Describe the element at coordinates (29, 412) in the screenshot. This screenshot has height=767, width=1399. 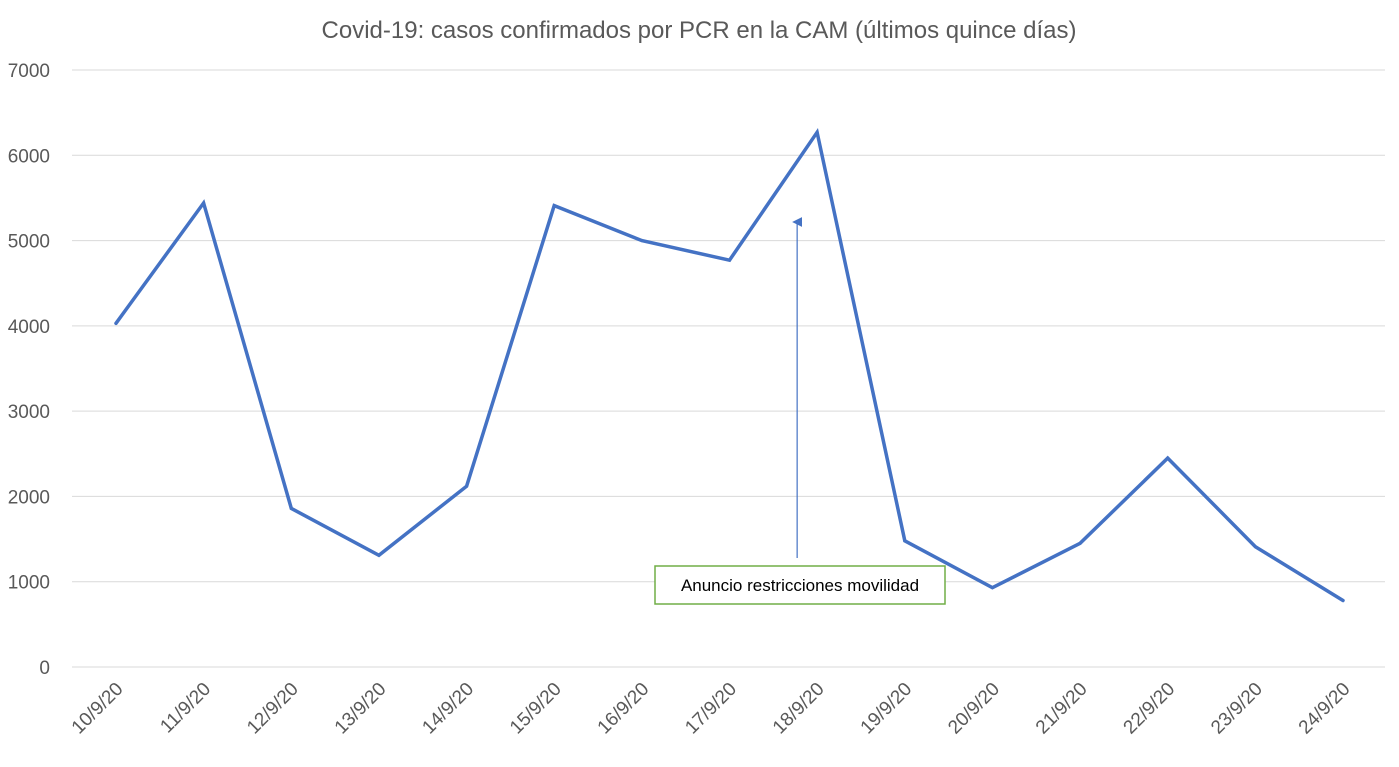
I see `y-tick-label: 3000` at that location.